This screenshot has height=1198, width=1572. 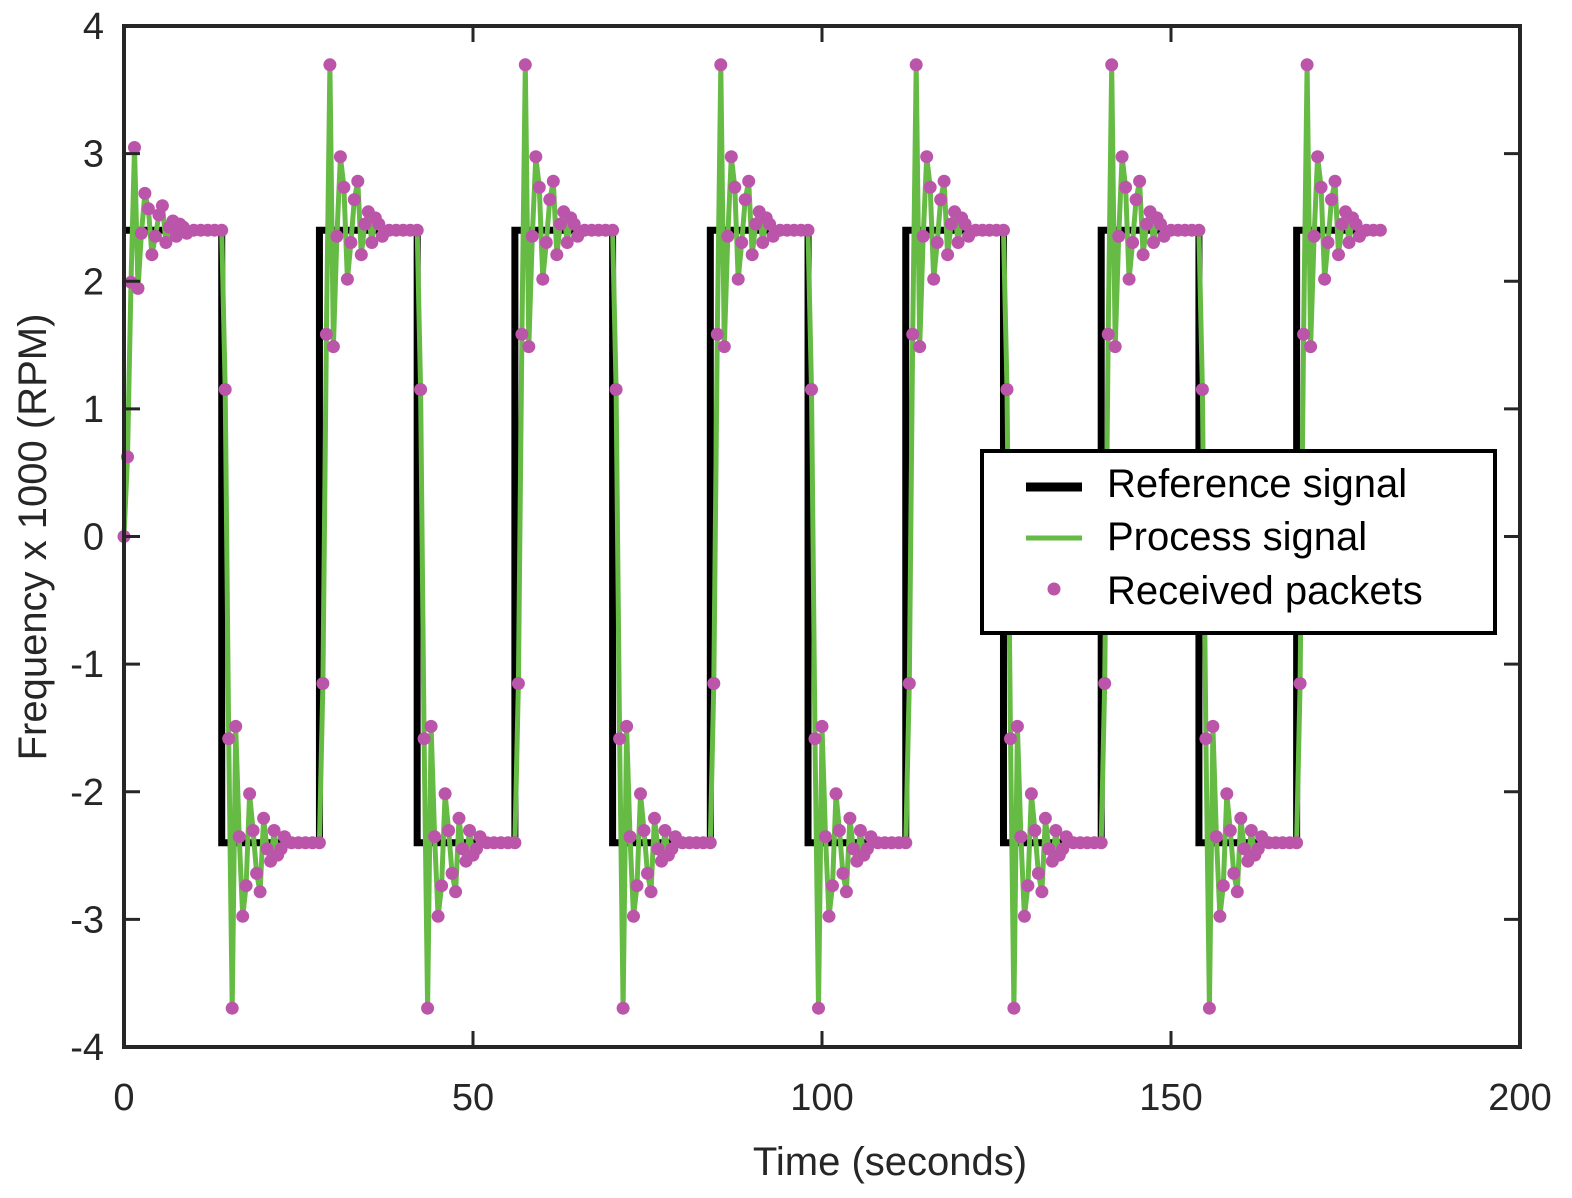 I want to click on y-axis-label: Frequency x 1000 (RPM), so click(x=33, y=537).